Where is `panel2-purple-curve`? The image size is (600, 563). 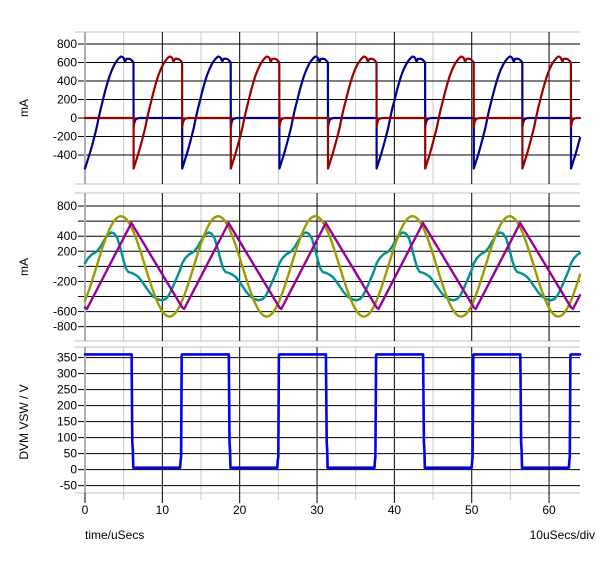
panel2-purple-curve is located at coordinates (332, 266).